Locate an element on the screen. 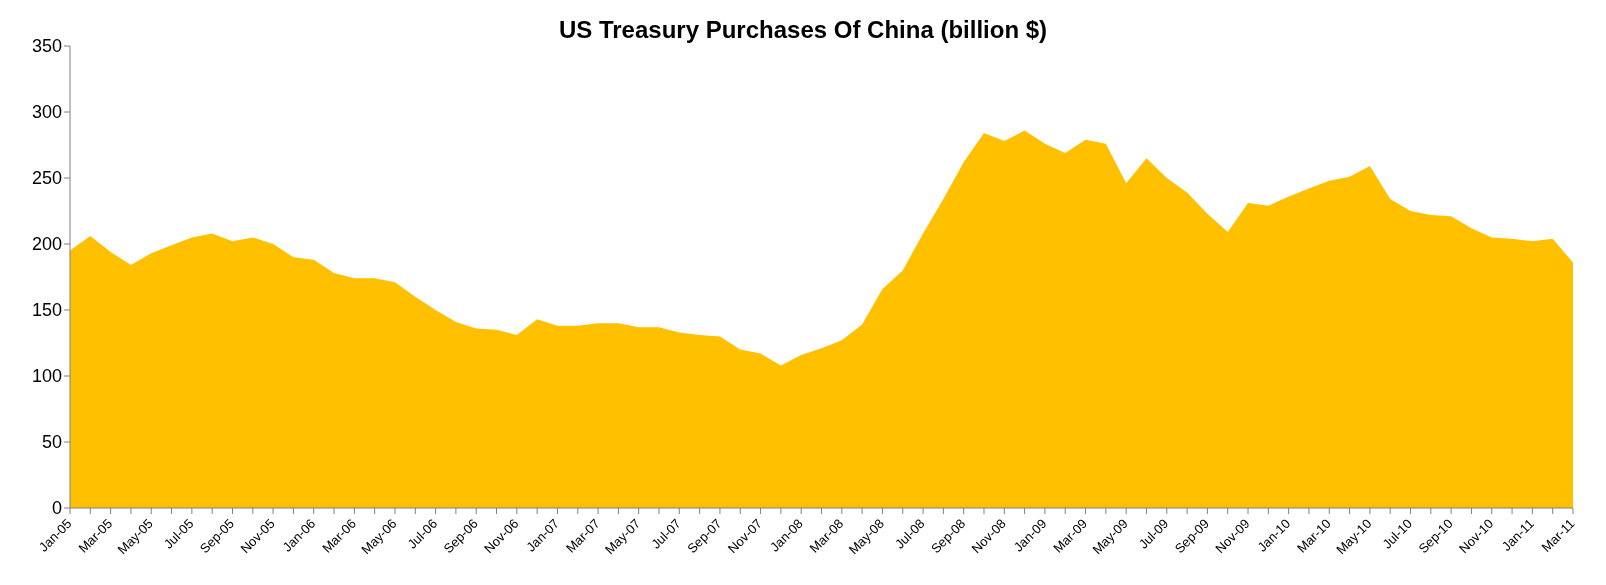 This screenshot has width=1606, height=585. chart-title: US Treasury Purchases Of China (billion $) is located at coordinates (803, 29).